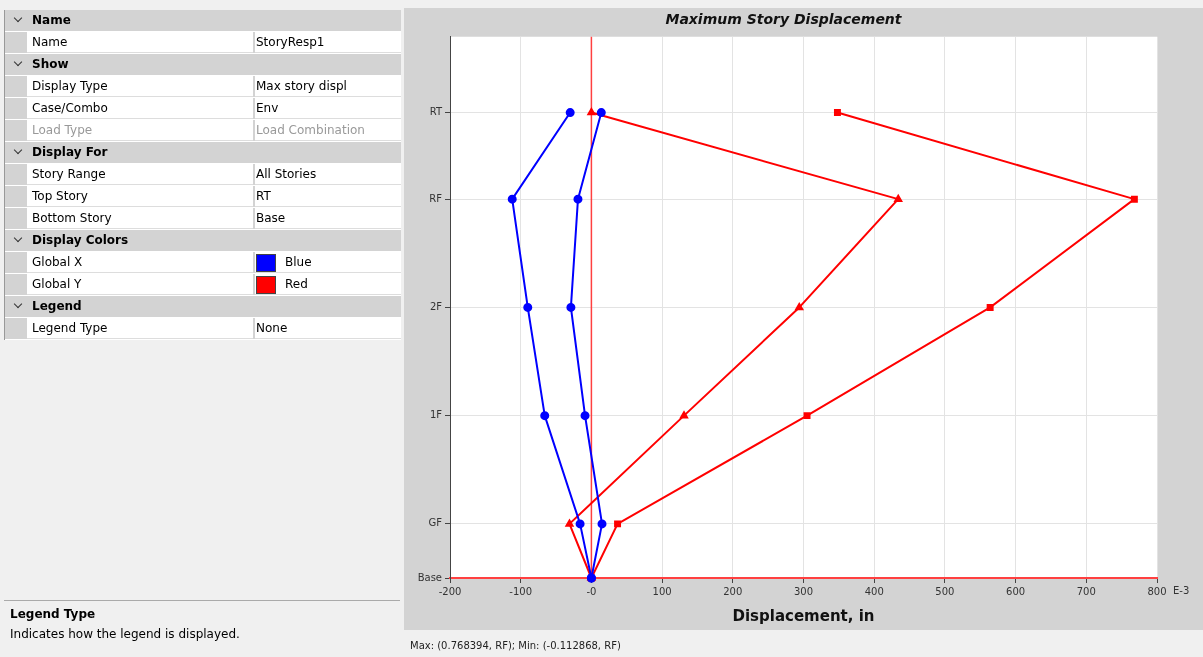 This screenshot has height=657, width=1203. I want to click on text: Display Type, so click(70, 86).